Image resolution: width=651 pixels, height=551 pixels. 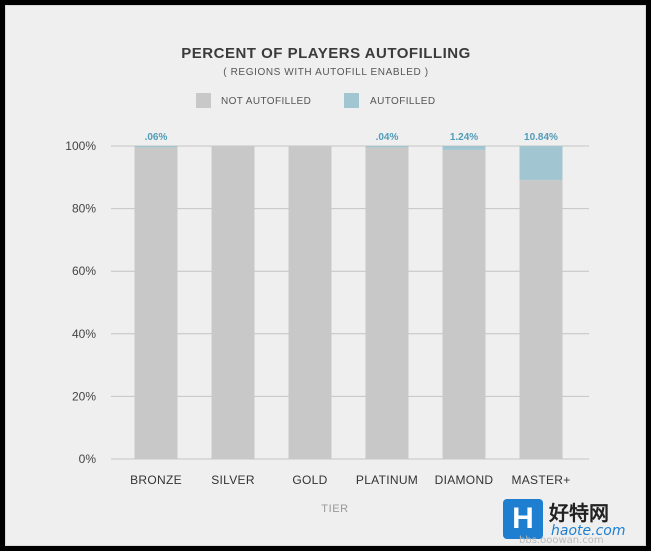 What do you see at coordinates (88, 459) in the screenshot?
I see `y-tick-label: 0%` at bounding box center [88, 459].